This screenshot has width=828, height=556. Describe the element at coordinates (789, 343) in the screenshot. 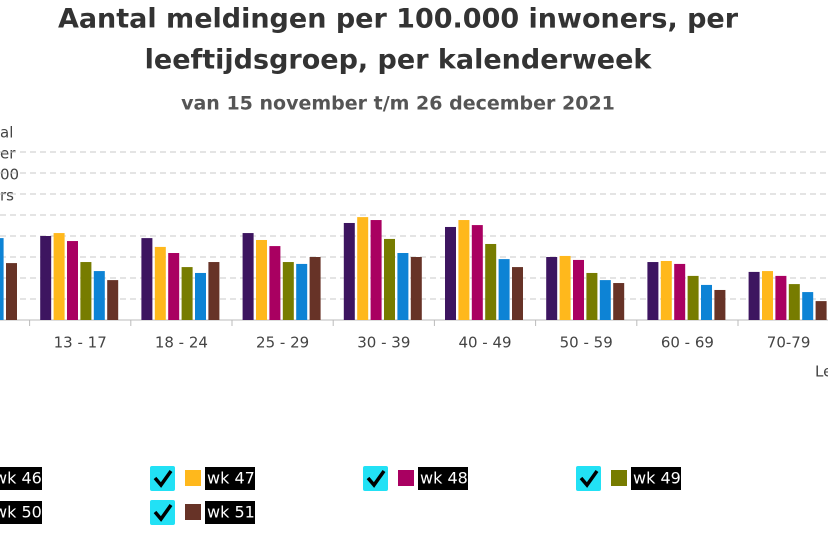

I see `x-tick-label: 70-79` at that location.